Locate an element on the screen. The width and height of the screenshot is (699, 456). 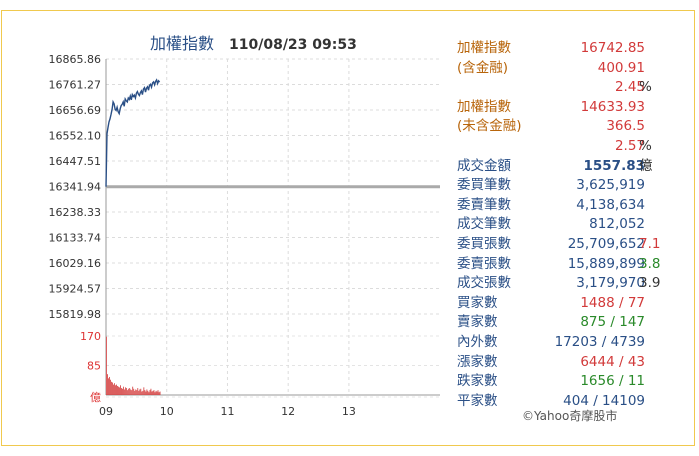
stat-label: 加權指數 is located at coordinates (484, 106).